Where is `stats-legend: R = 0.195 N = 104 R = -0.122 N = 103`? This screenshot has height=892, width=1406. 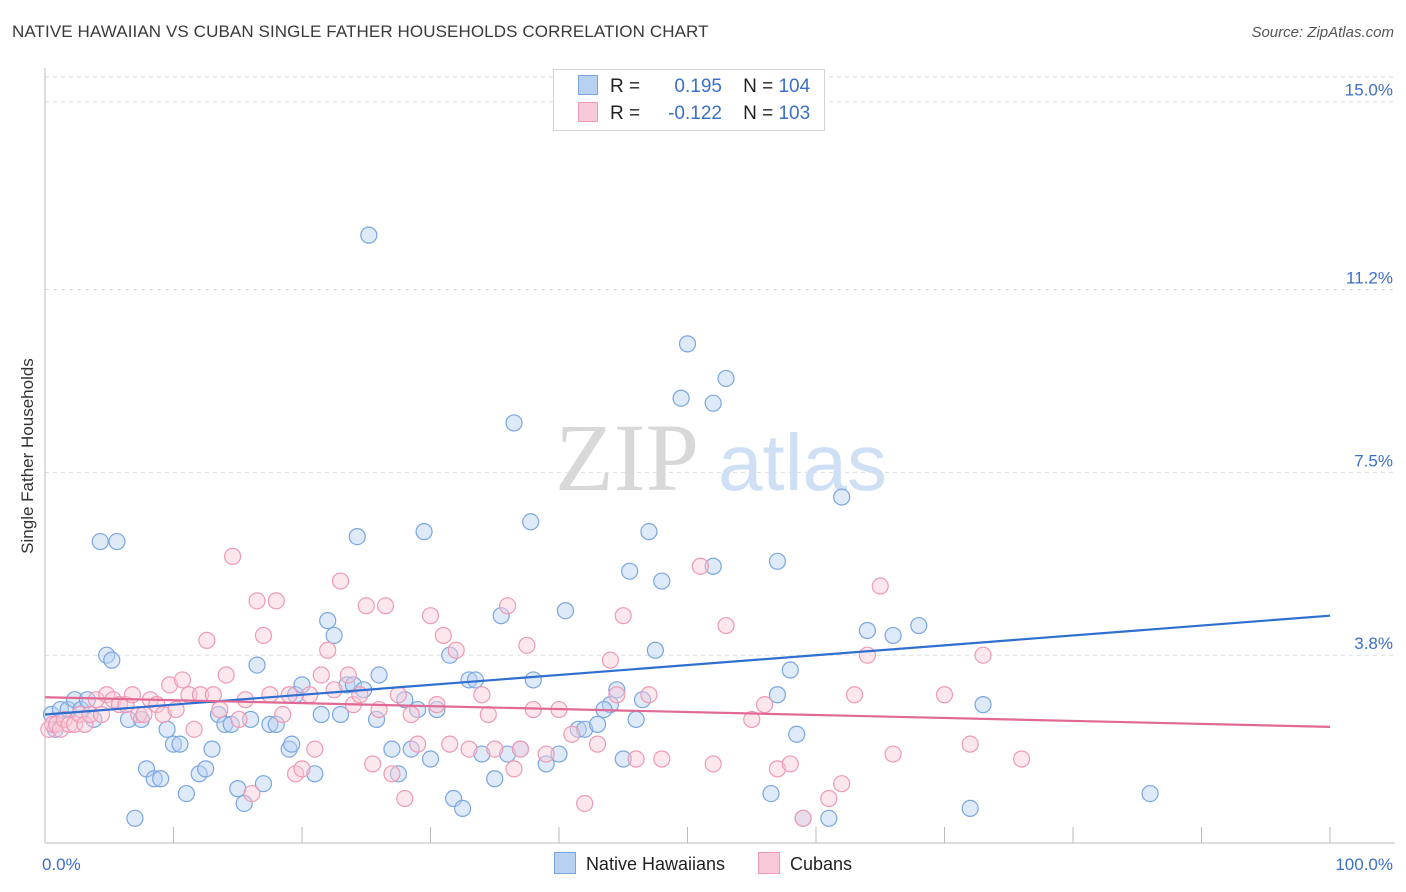
stats-legend: R = 0.195 N = 104 R = -0.122 N = 103 is located at coordinates (689, 100).